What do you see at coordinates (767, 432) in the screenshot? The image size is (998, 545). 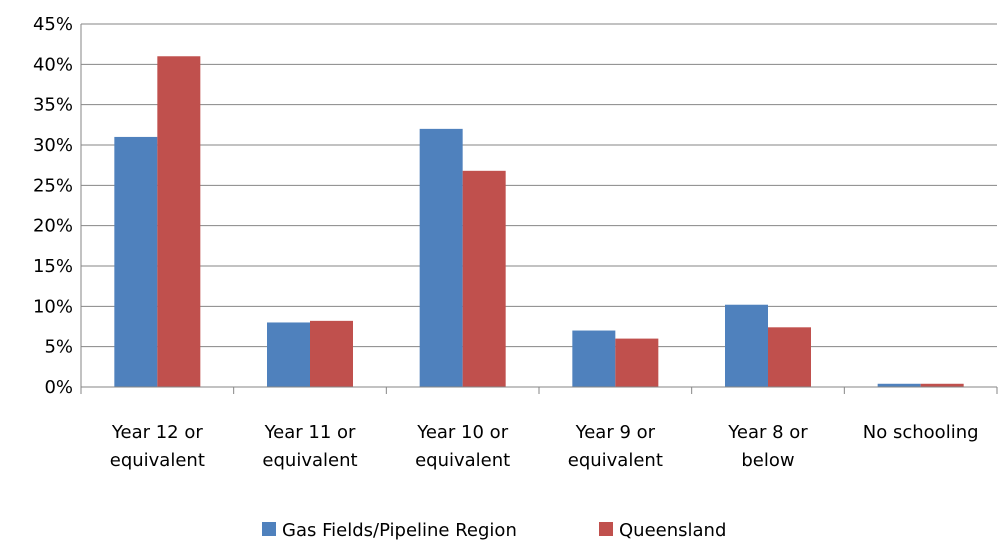 I see `x-category-label: Year 8 or` at bounding box center [767, 432].